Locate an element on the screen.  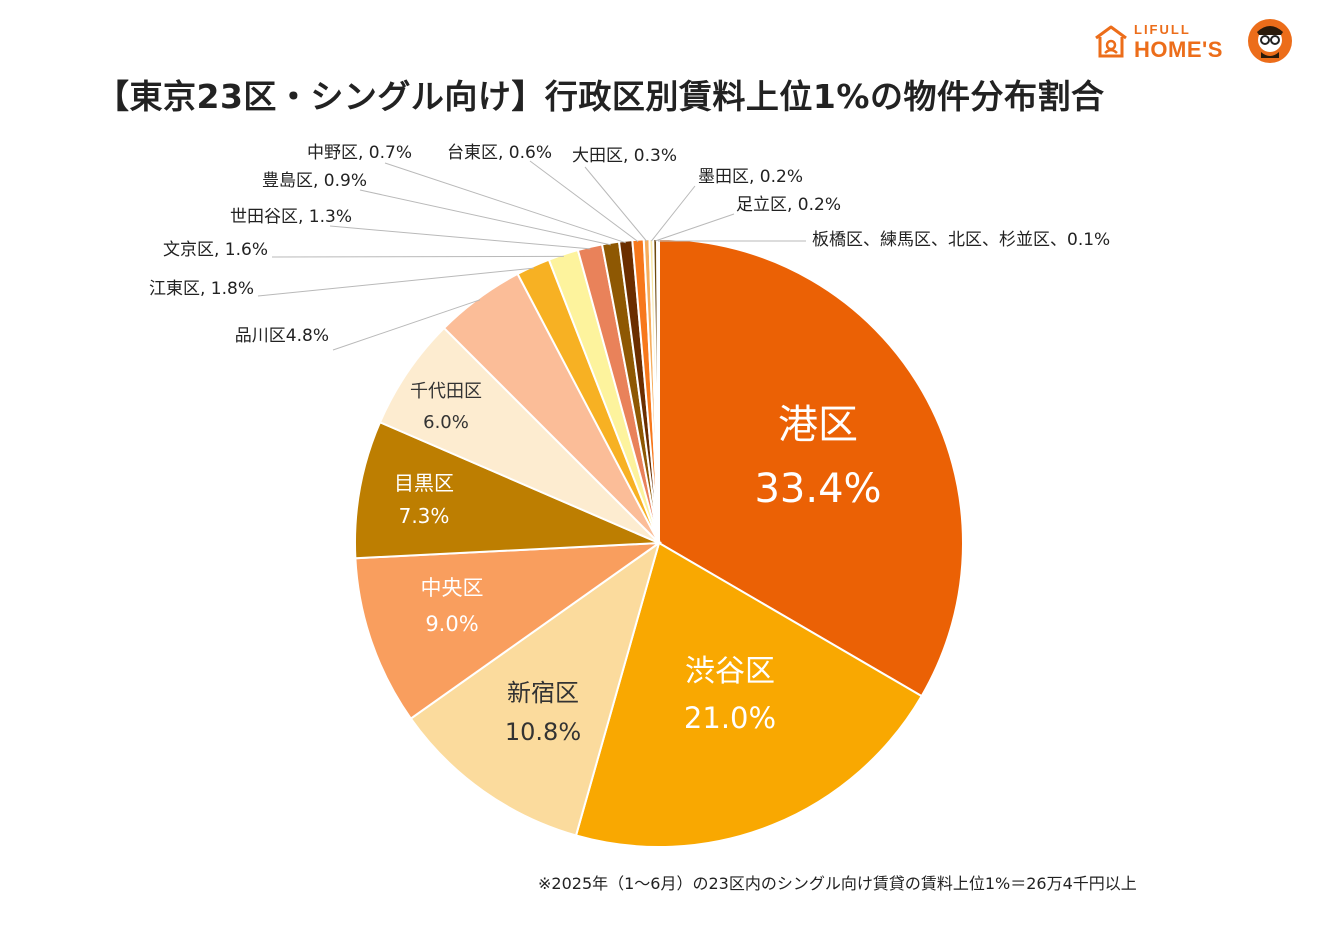
slice-label-name-0: 港区 is located at coordinates (818, 425).